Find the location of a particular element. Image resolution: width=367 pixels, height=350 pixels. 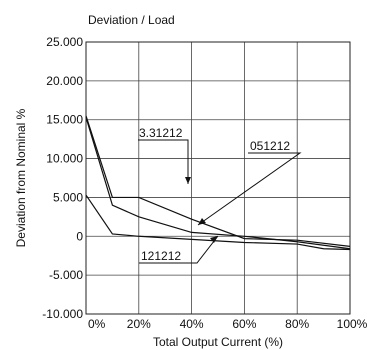

y-tick-label: 20.000 is located at coordinates (64, 81).